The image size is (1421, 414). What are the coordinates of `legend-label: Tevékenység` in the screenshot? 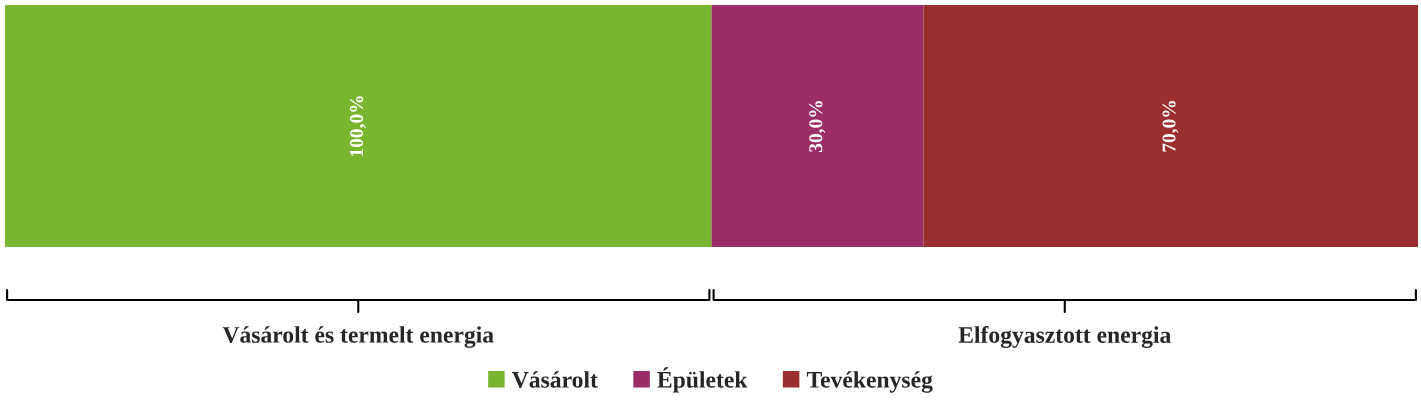 It's located at (869, 382).